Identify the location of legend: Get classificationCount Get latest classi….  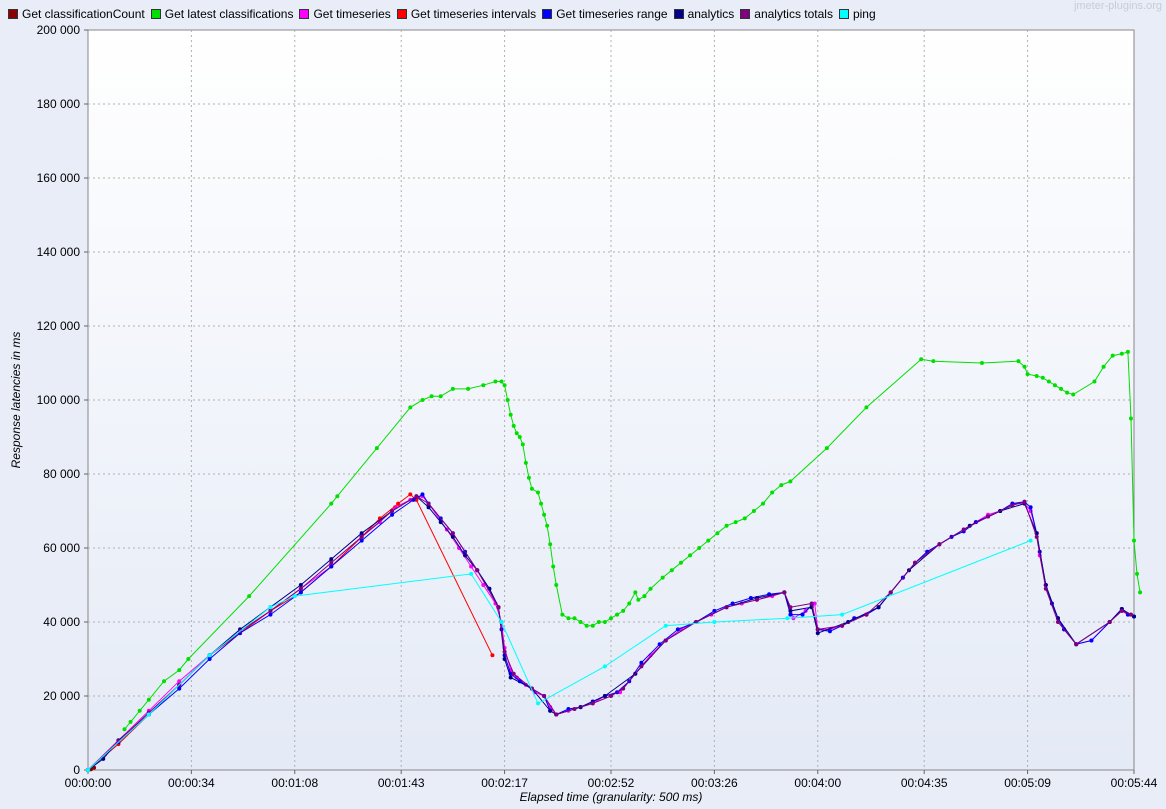
(445, 14).